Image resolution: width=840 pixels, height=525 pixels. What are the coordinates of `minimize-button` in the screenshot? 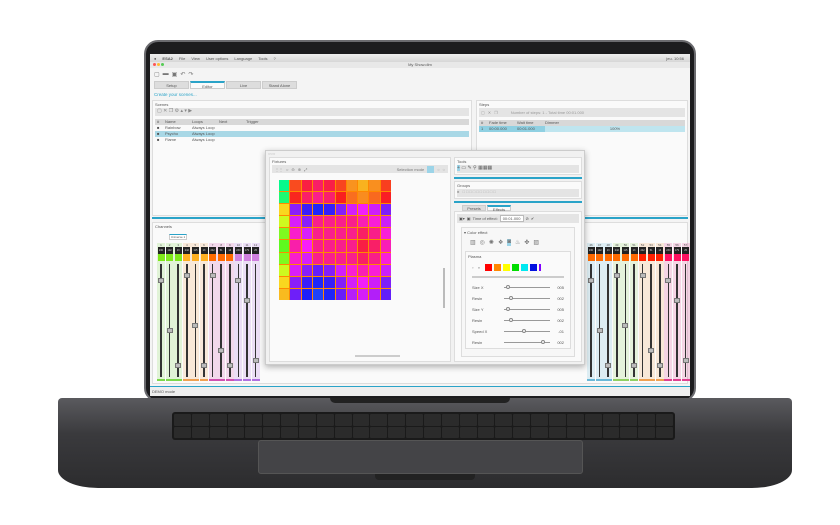 It's located at (158, 64).